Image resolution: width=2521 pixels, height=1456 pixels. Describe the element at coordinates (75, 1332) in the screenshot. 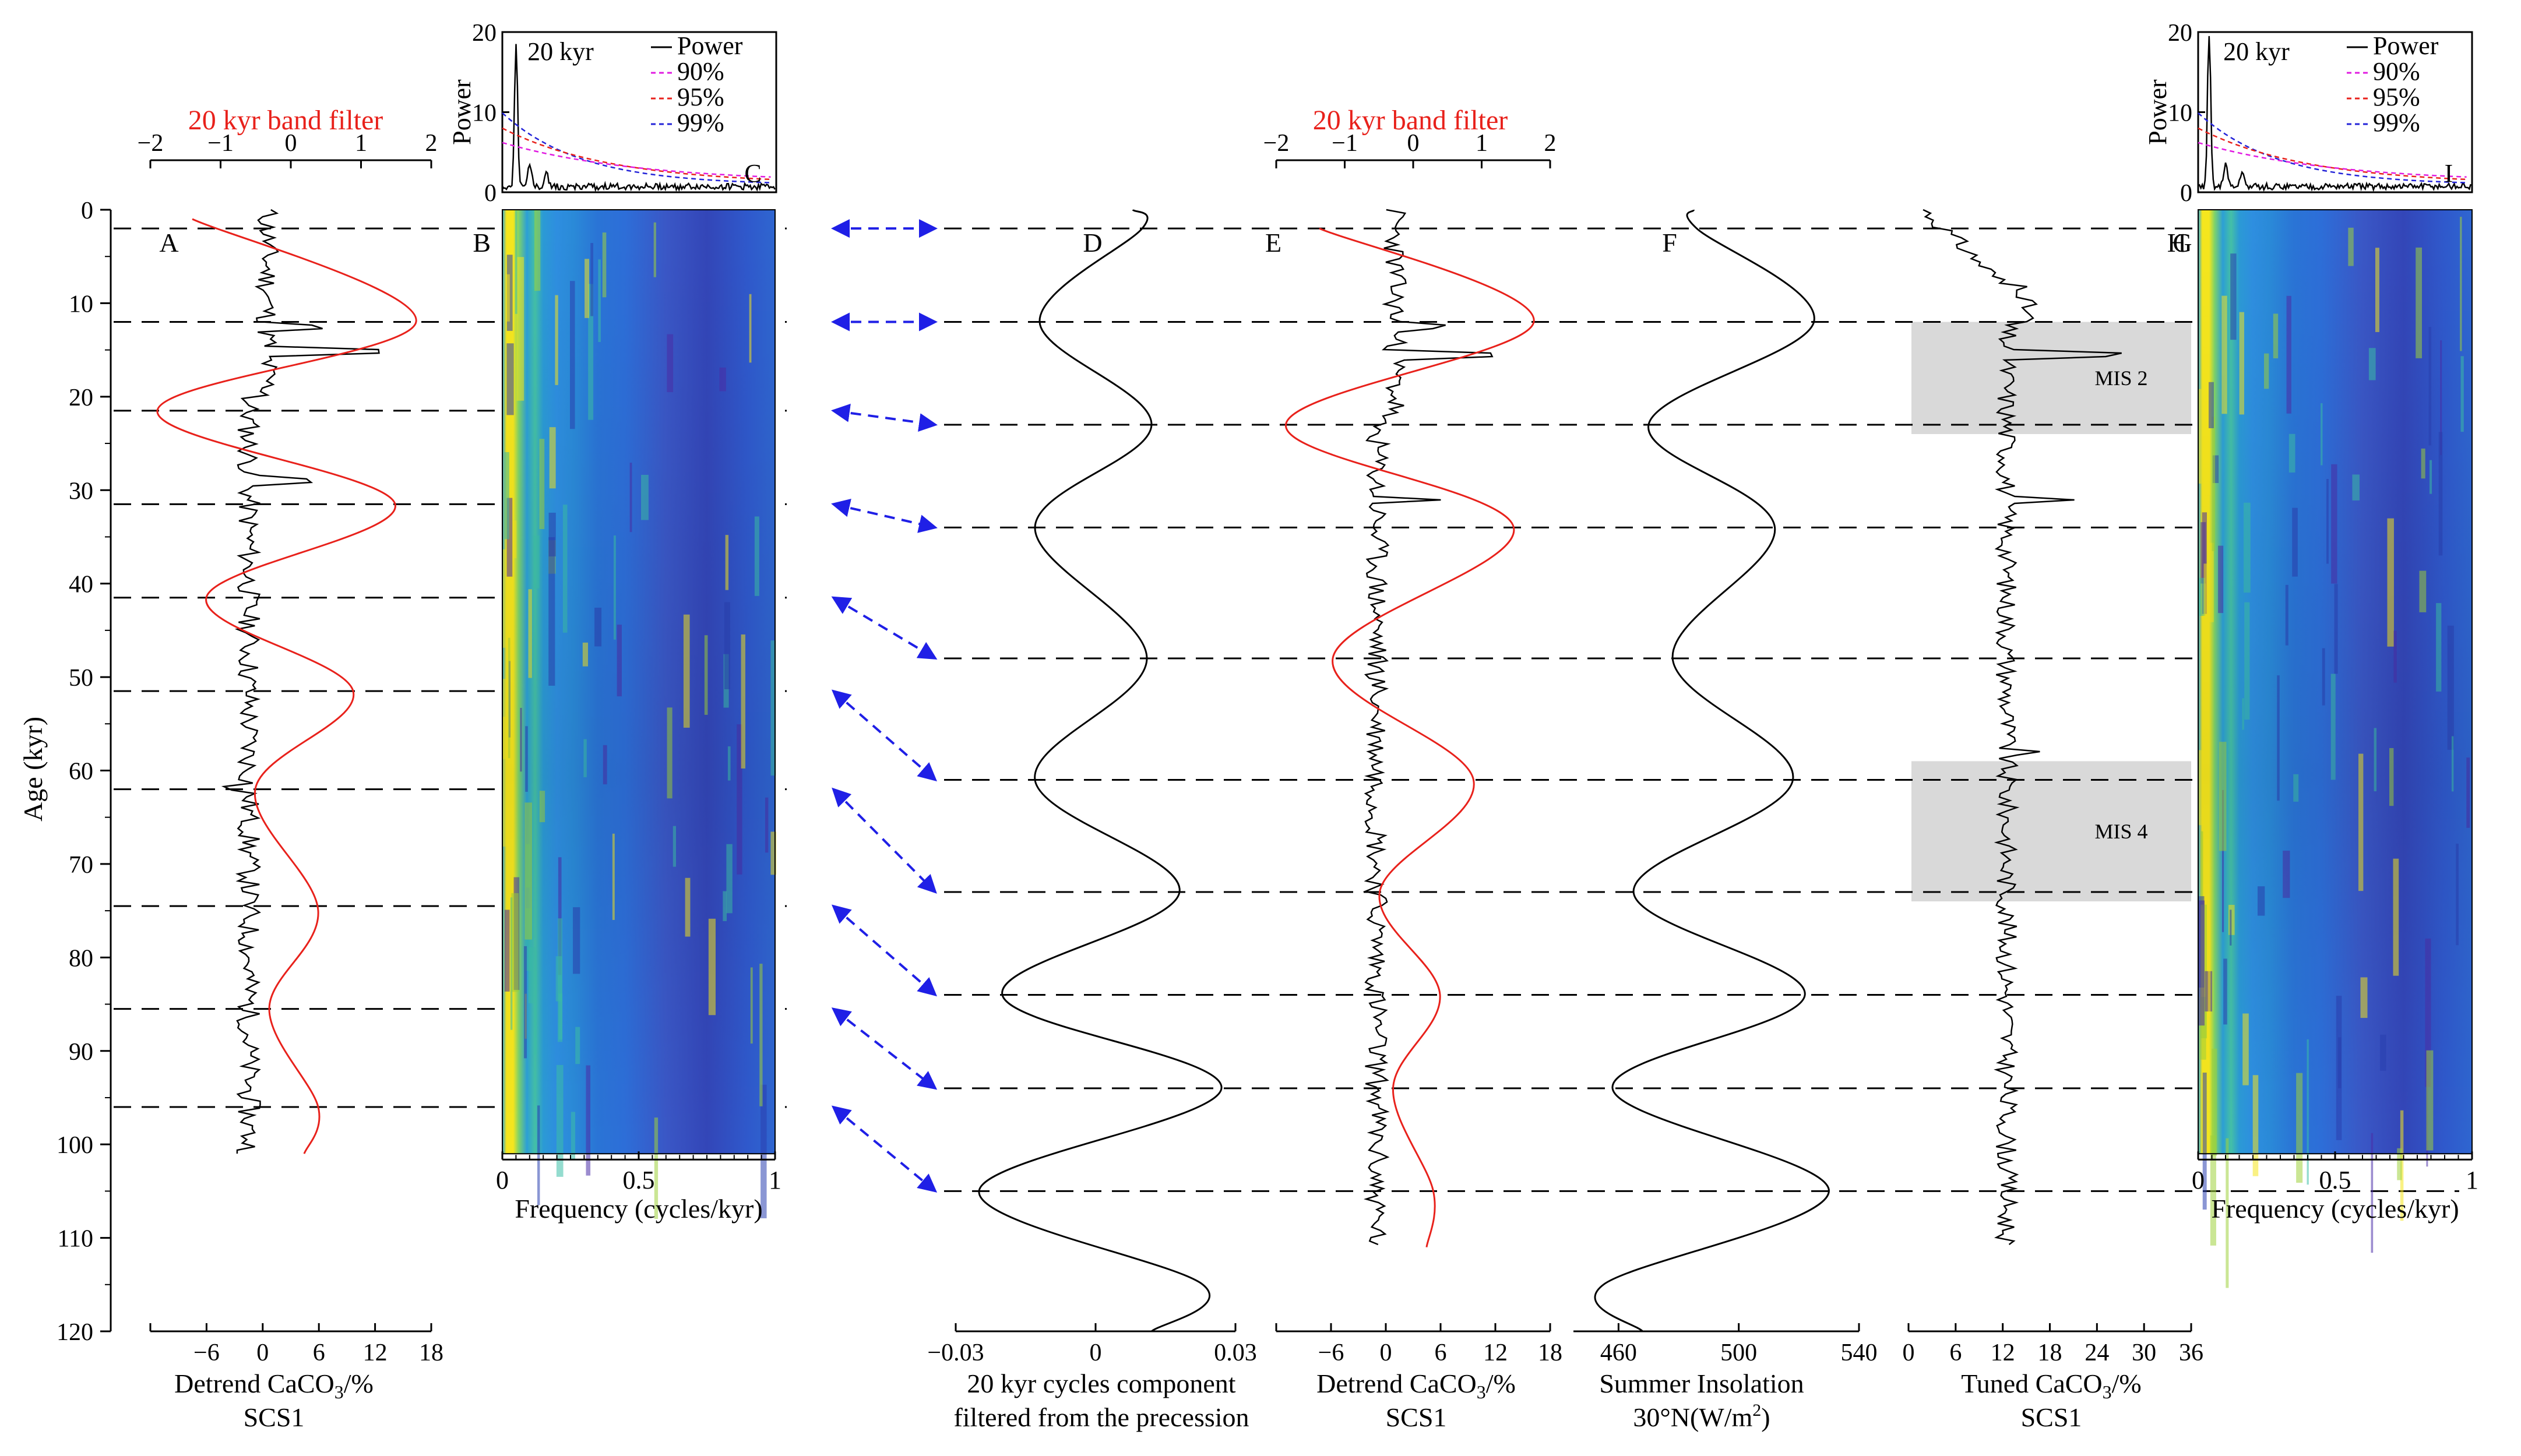

I see `age-tick-label: 120` at that location.